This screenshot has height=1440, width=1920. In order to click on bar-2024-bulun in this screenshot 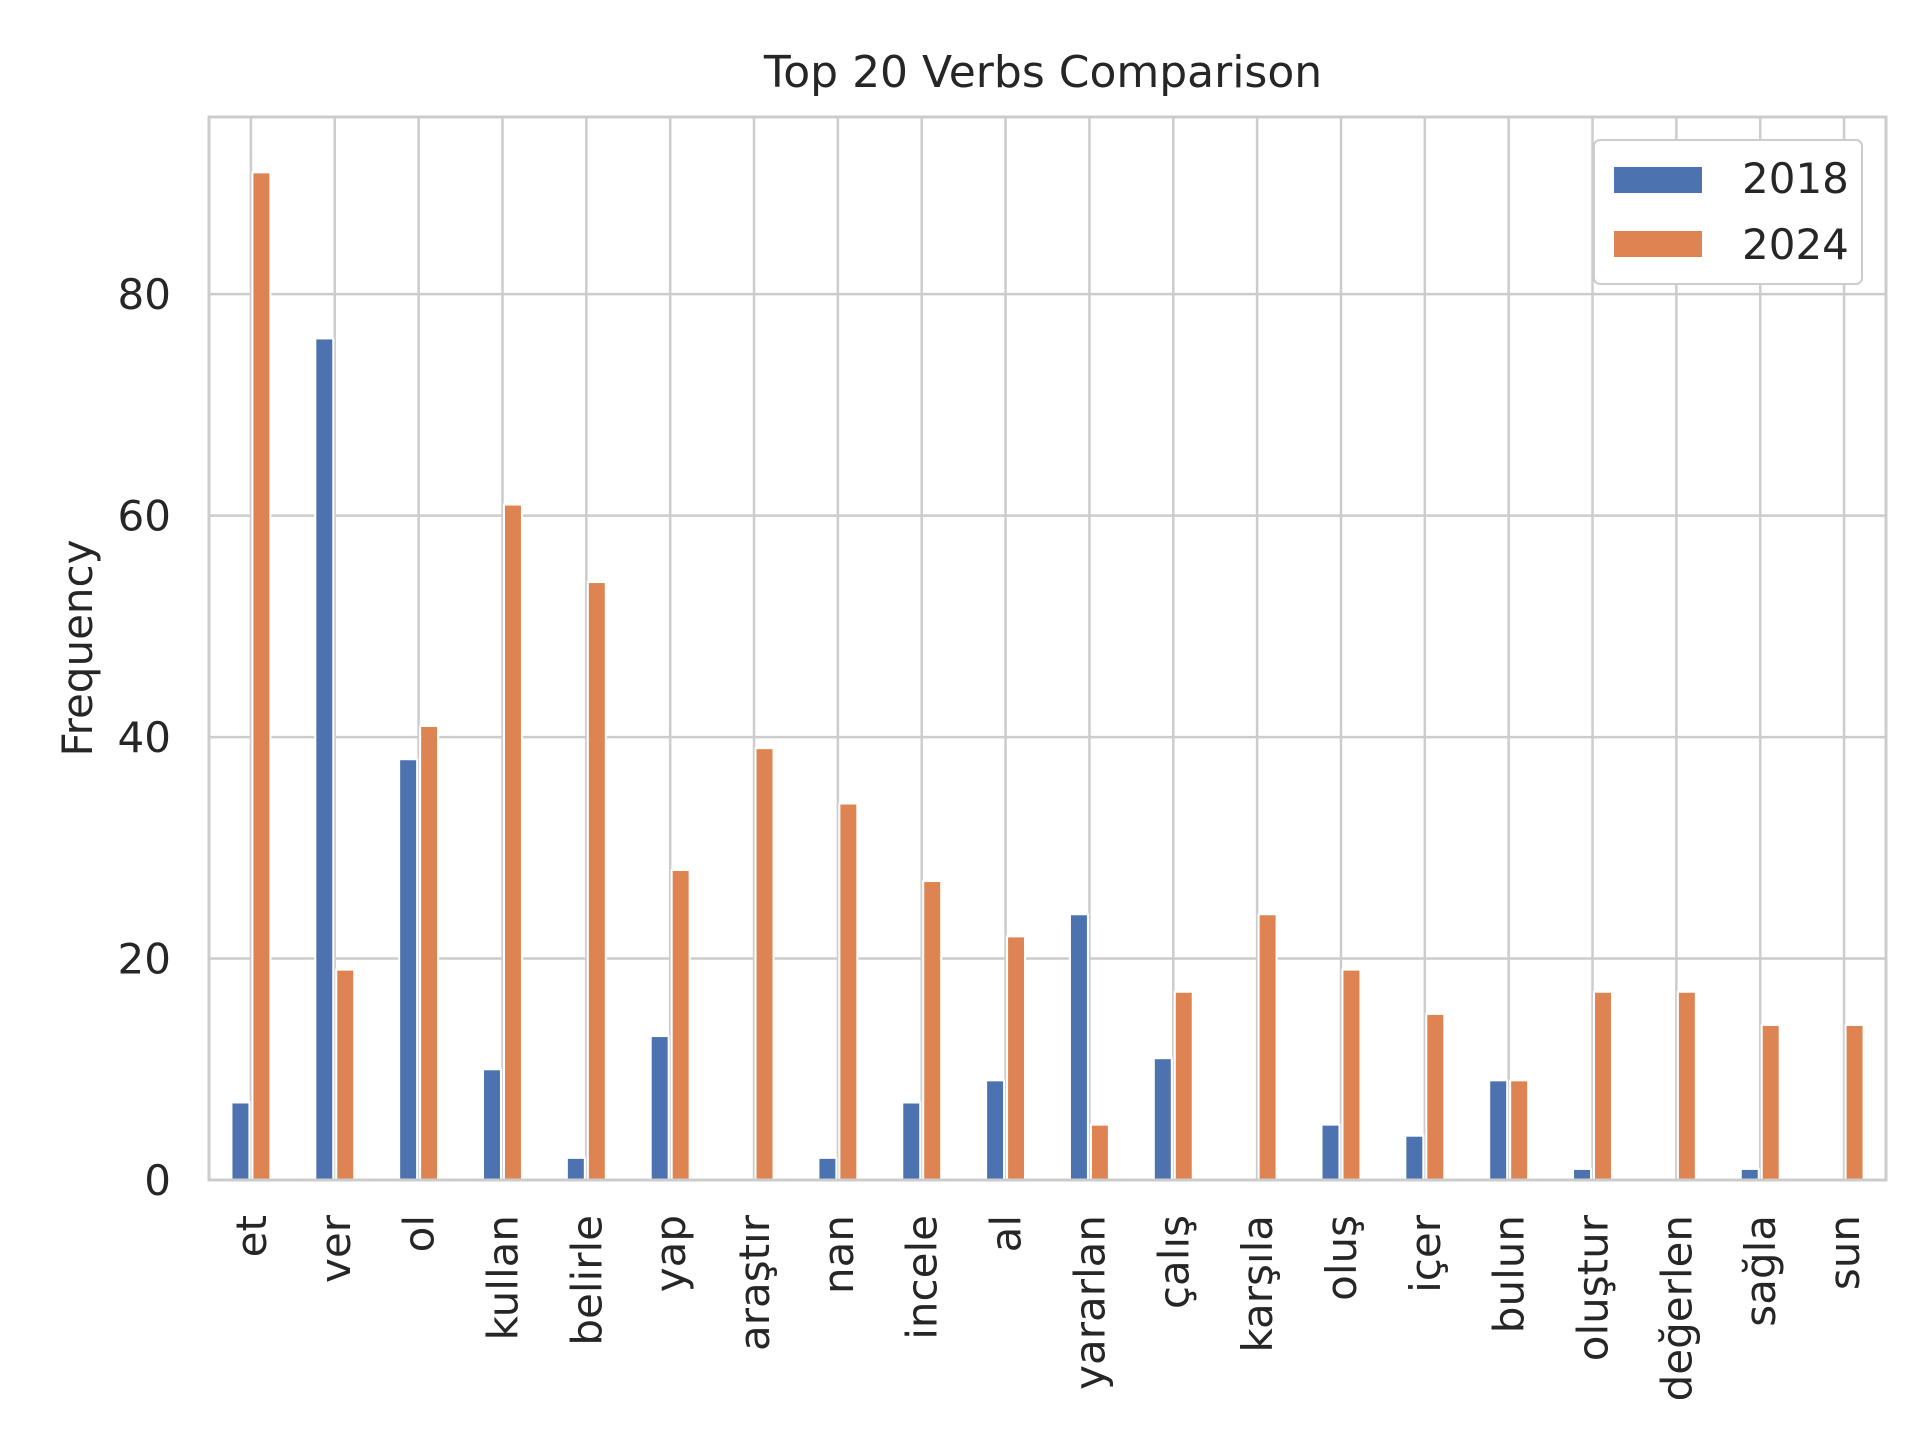, I will do `click(1519, 1130)`.